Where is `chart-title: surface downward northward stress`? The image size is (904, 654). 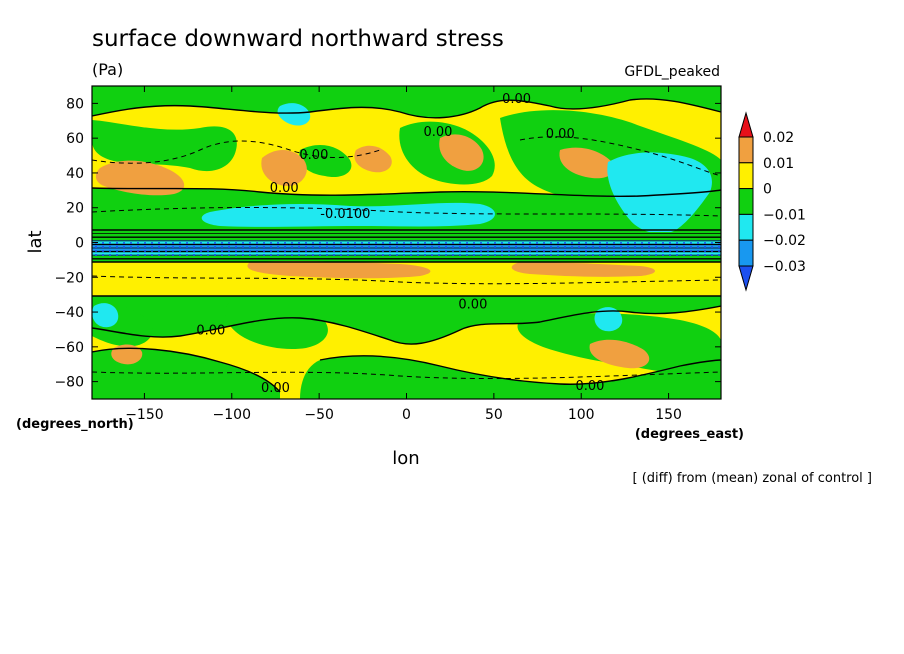
chart-title: surface downward northward stress is located at coordinates (298, 39).